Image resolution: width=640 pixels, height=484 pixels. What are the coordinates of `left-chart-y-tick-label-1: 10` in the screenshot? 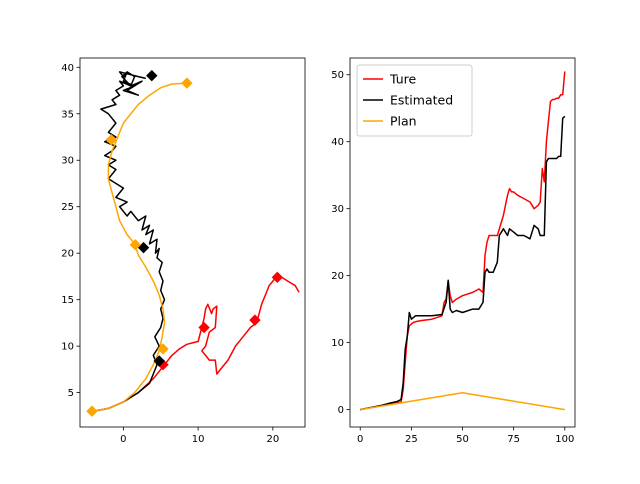 It's located at (67, 347).